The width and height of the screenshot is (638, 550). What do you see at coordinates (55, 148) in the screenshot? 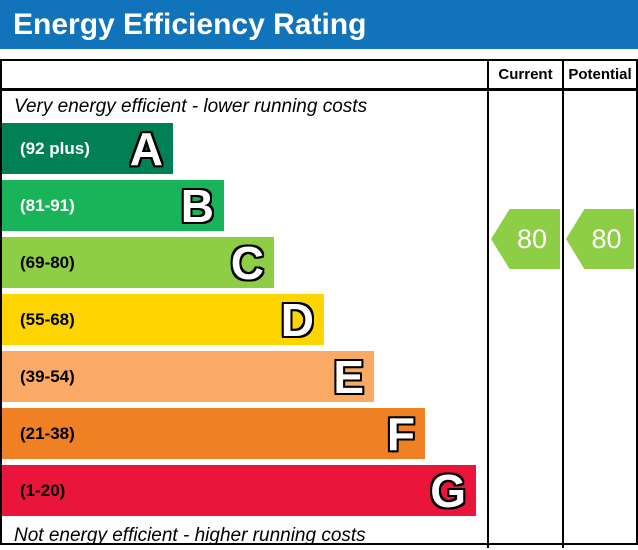
I see `band-a-range: (92 plus)` at bounding box center [55, 148].